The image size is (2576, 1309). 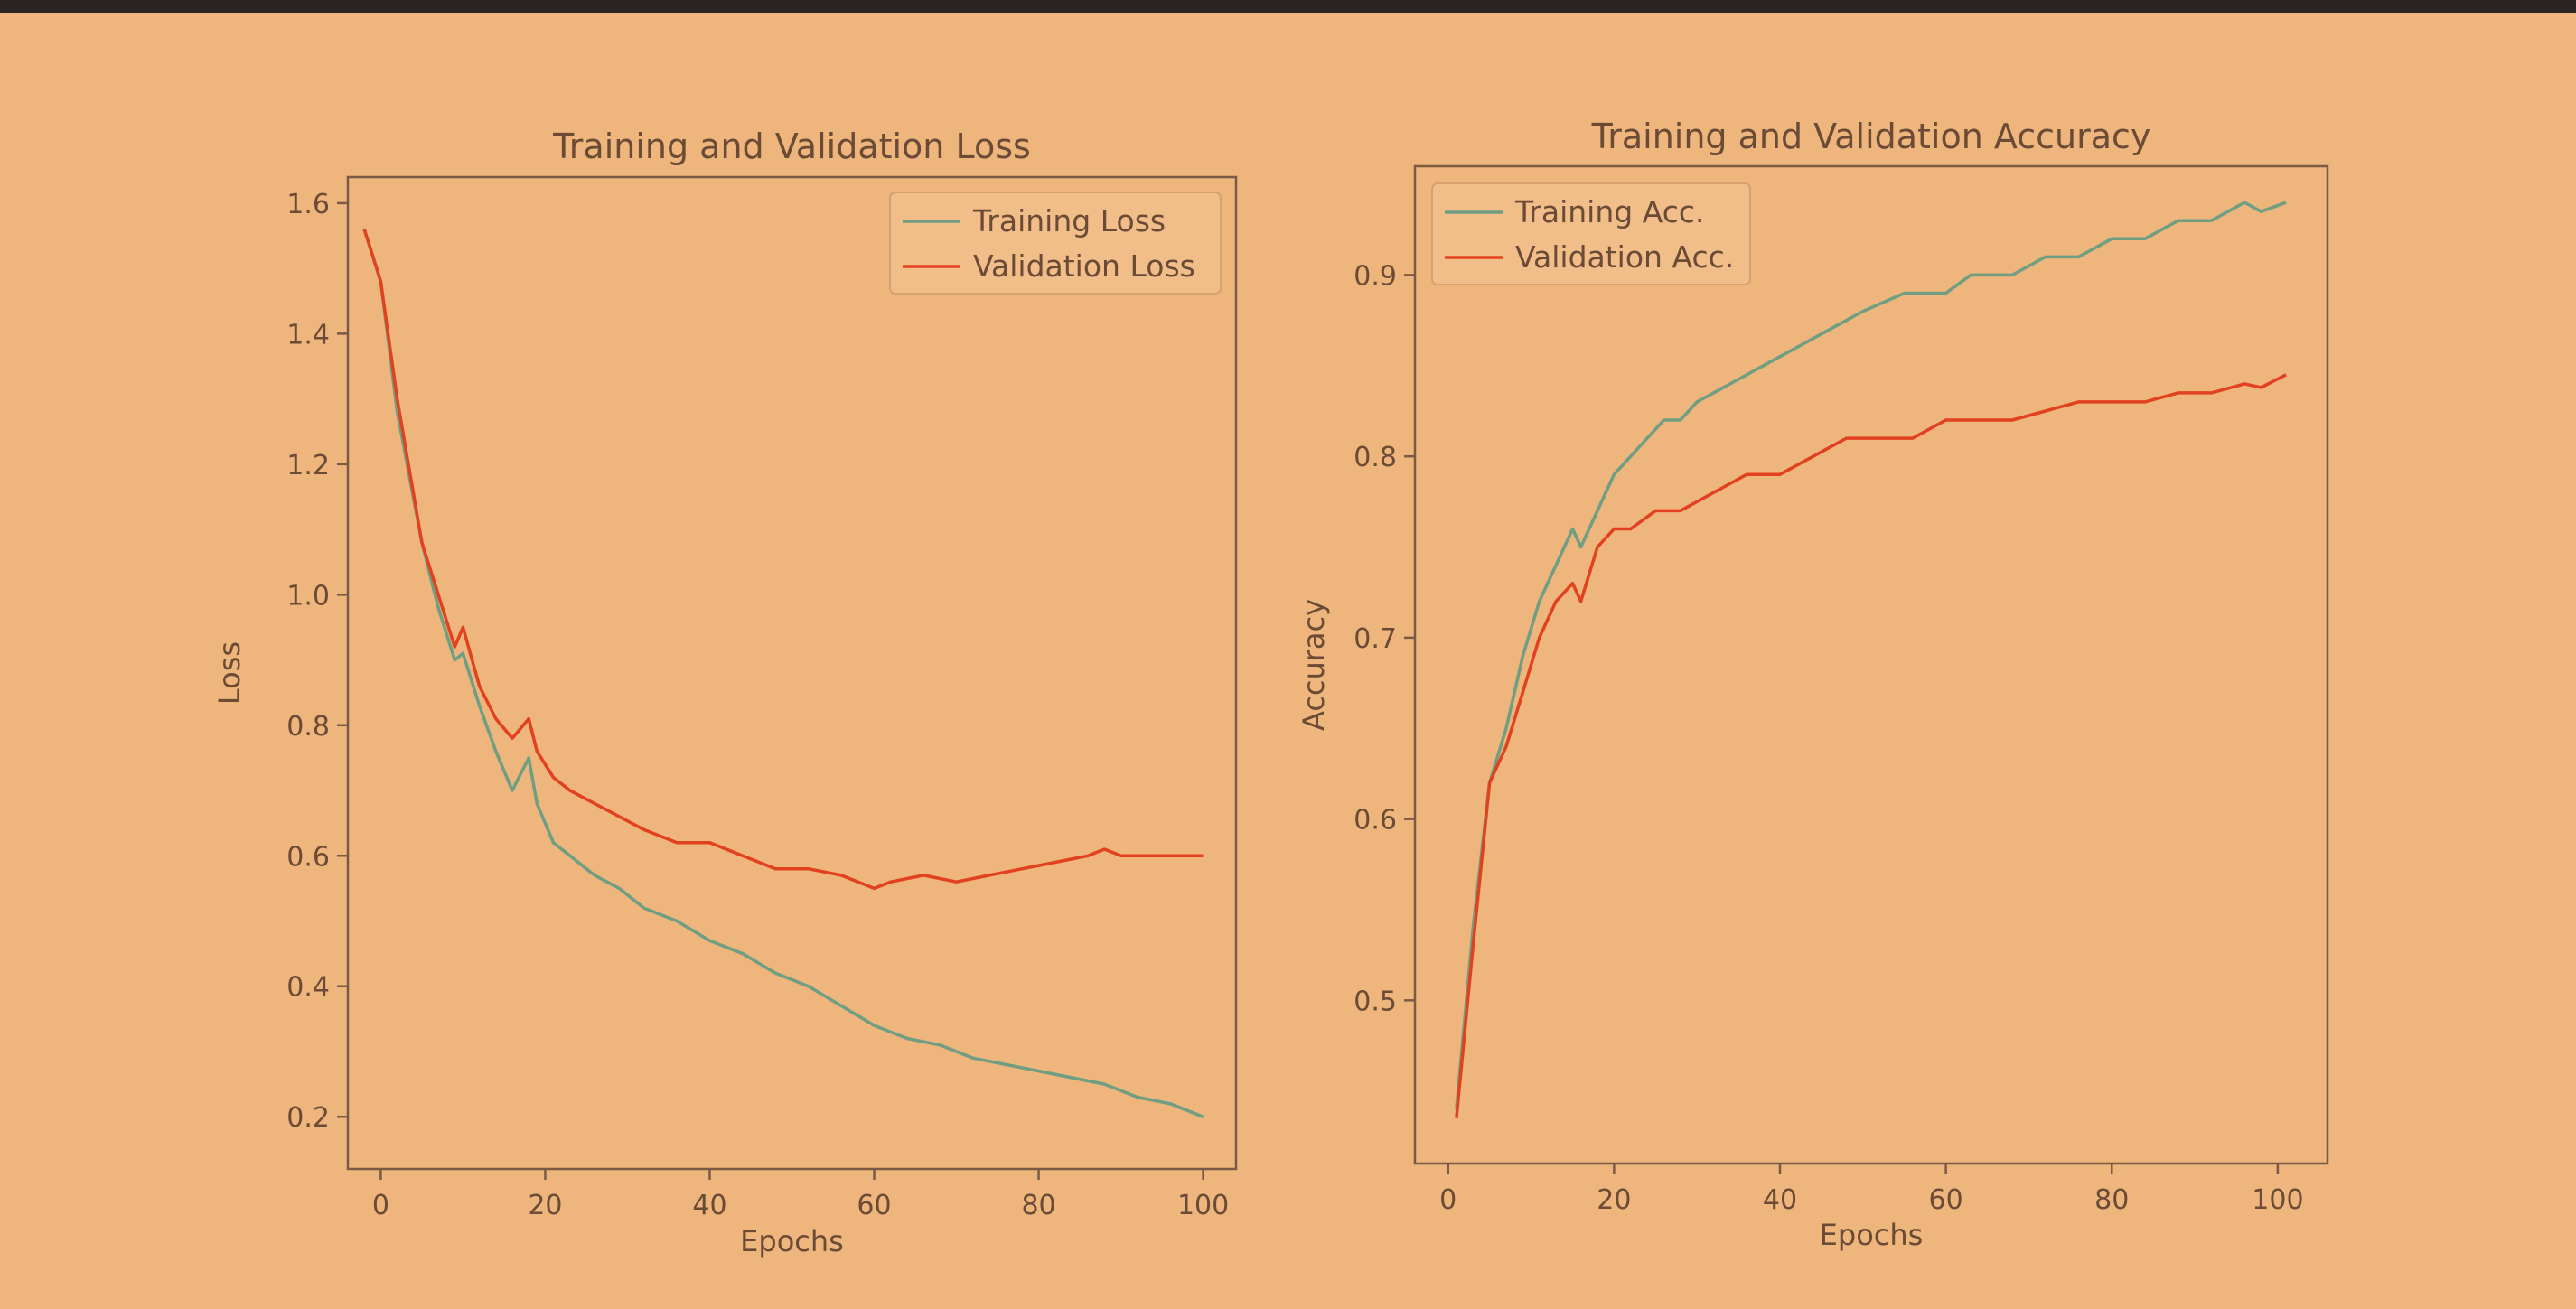 What do you see at coordinates (1375, 1001) in the screenshot?
I see `y-tick-label: 0.5` at bounding box center [1375, 1001].